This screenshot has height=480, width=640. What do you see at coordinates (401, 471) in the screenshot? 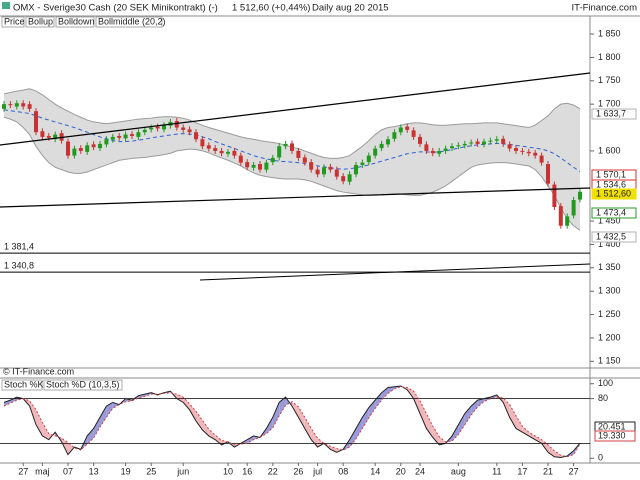
I see `x-tick-label: 20` at bounding box center [401, 471].